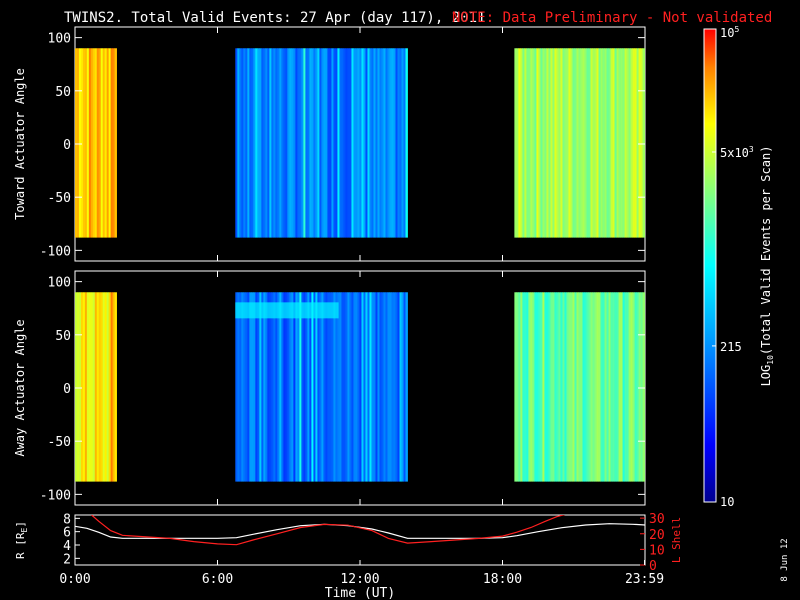 Image resolution: width=800 pixels, height=600 pixels. What do you see at coordinates (676, 540) in the screenshot?
I see `ylabel-orbit-right: L Shell` at bounding box center [676, 540].